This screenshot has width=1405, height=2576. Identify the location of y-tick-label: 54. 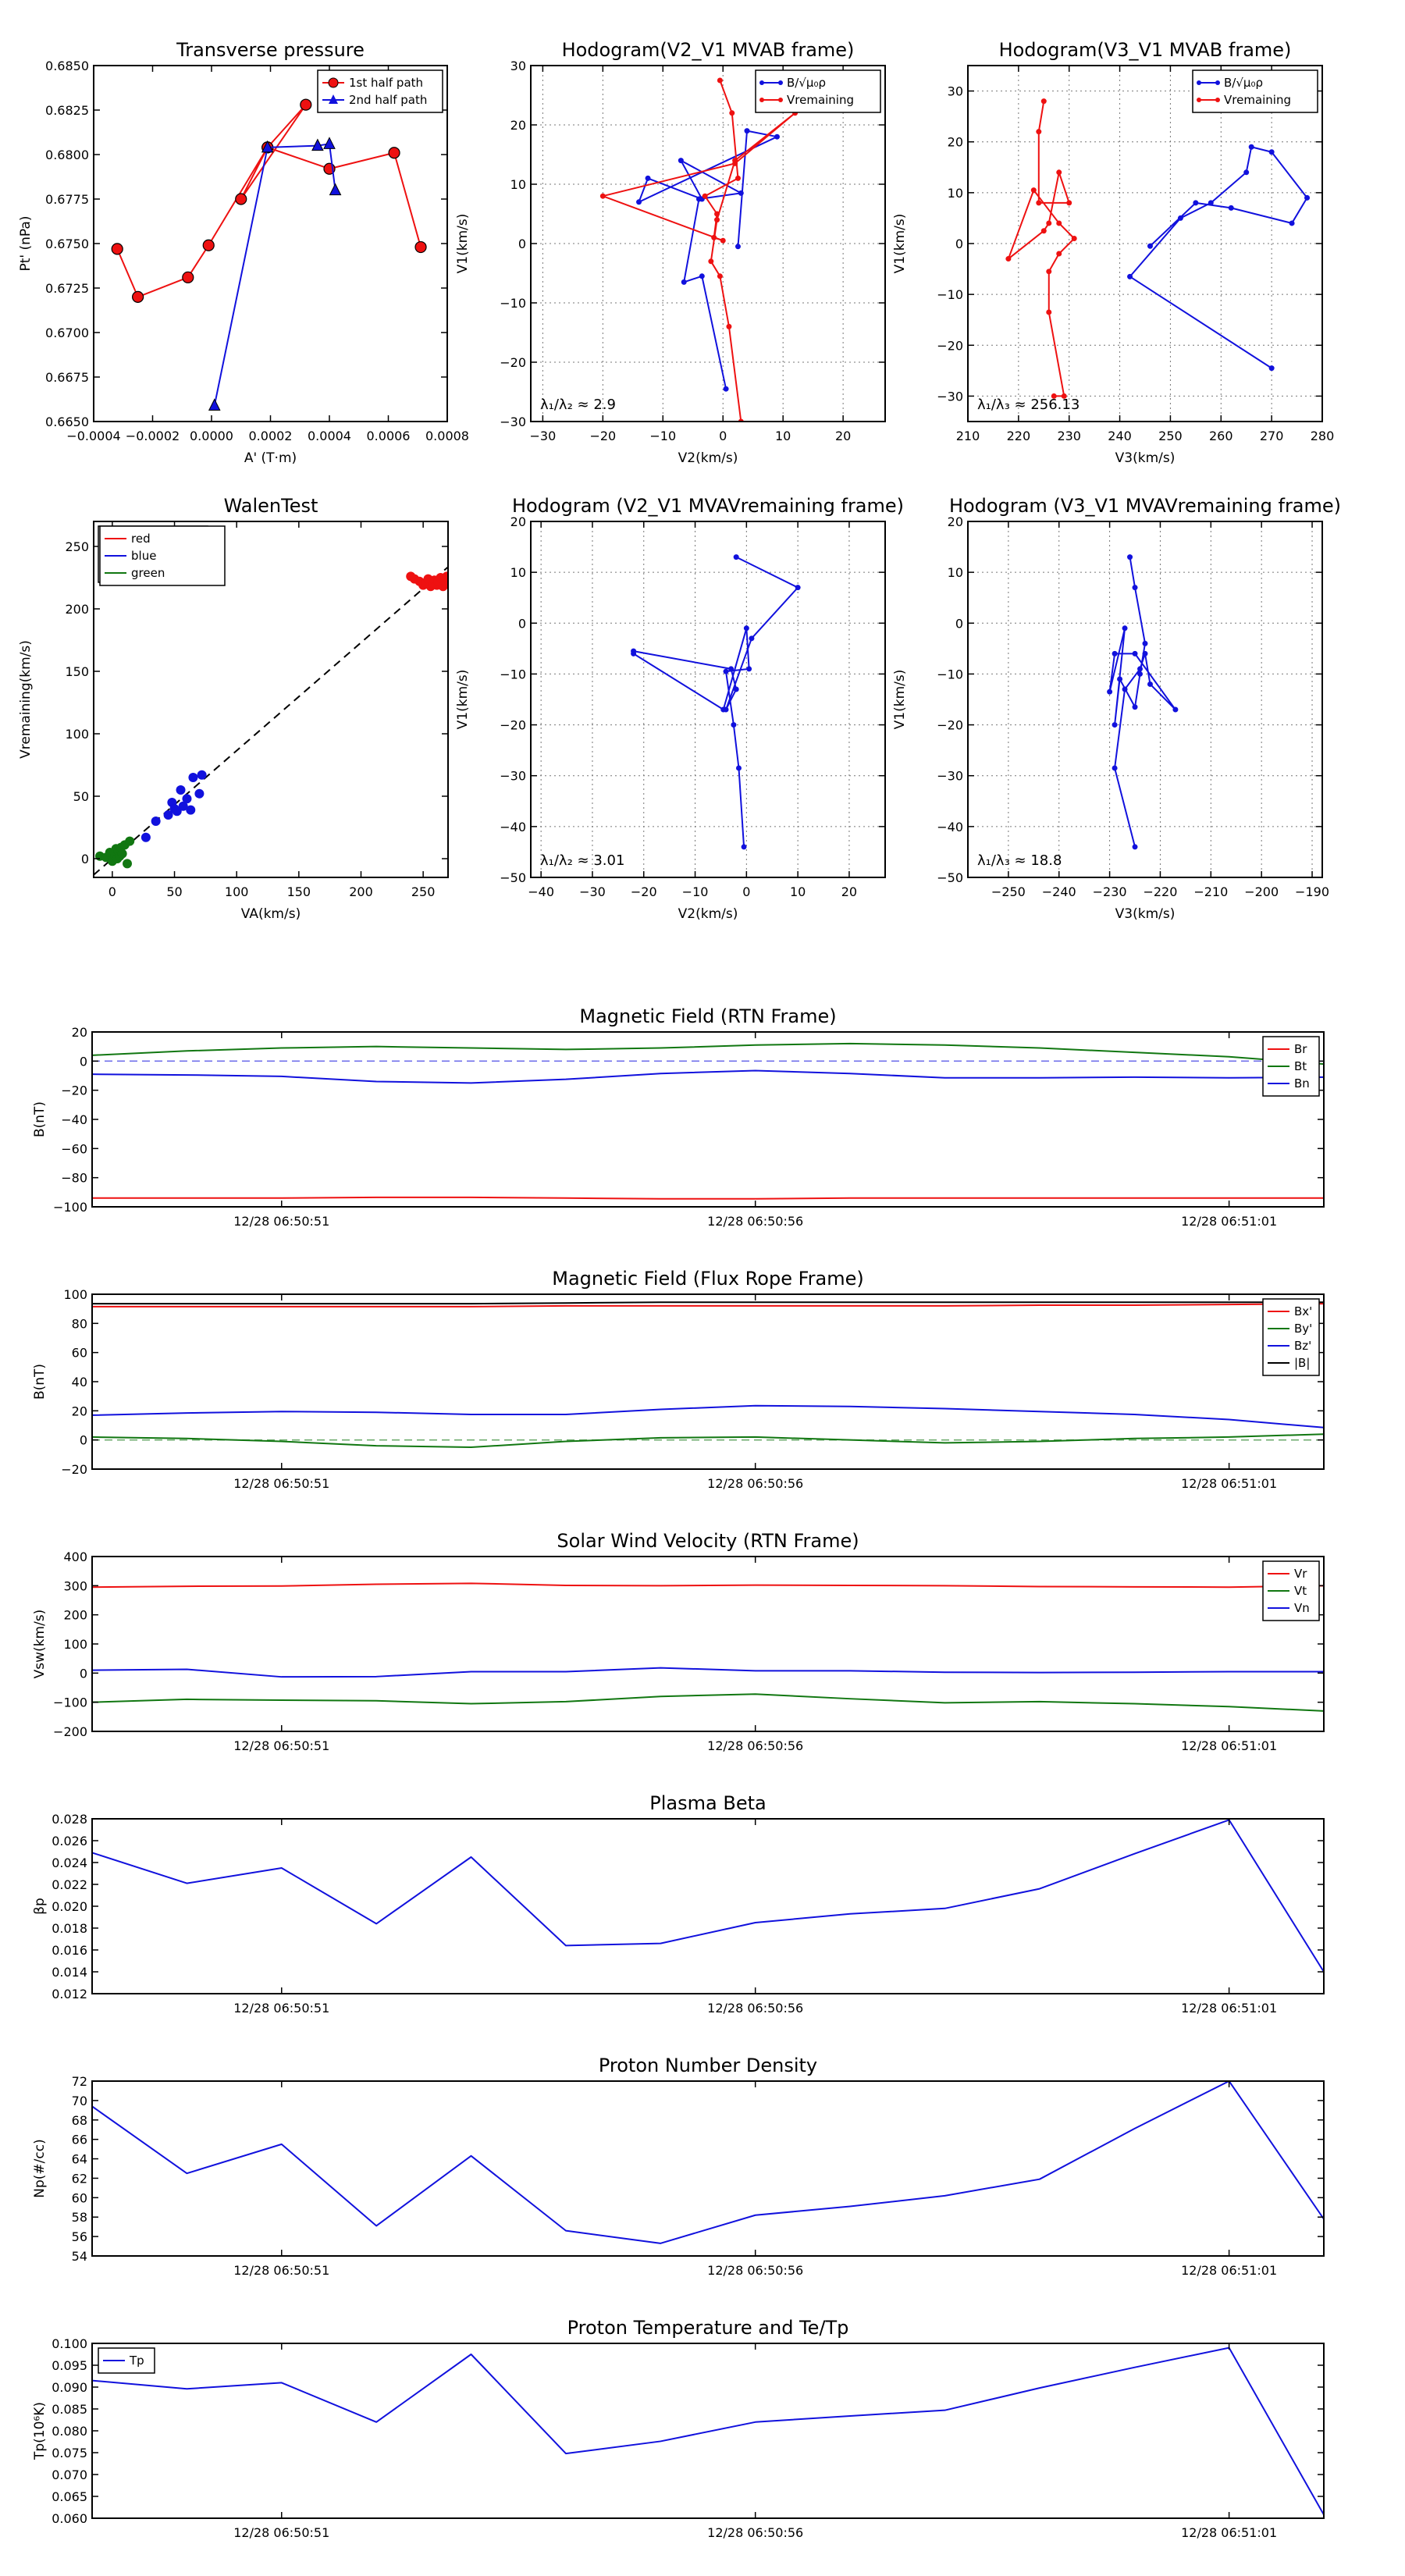
(80, 2256).